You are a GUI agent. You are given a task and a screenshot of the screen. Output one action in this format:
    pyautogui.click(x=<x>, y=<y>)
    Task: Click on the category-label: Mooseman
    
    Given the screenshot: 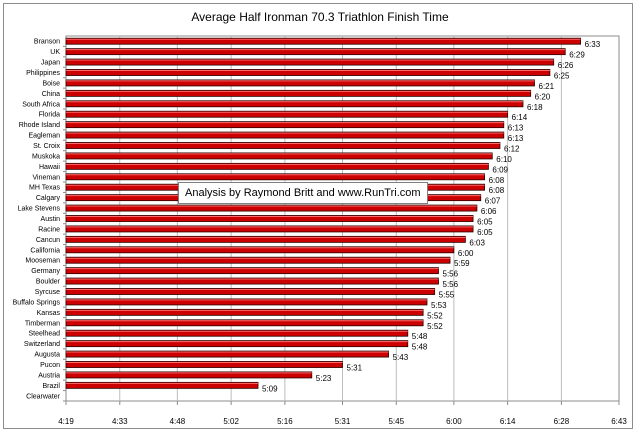 What is the action you would take?
    pyautogui.click(x=42, y=261)
    